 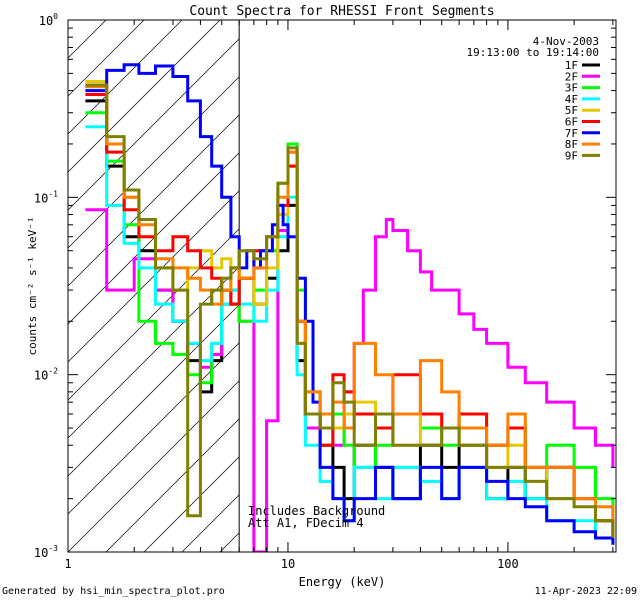 I want to click on legend-label-6f: 6F, so click(x=571, y=122).